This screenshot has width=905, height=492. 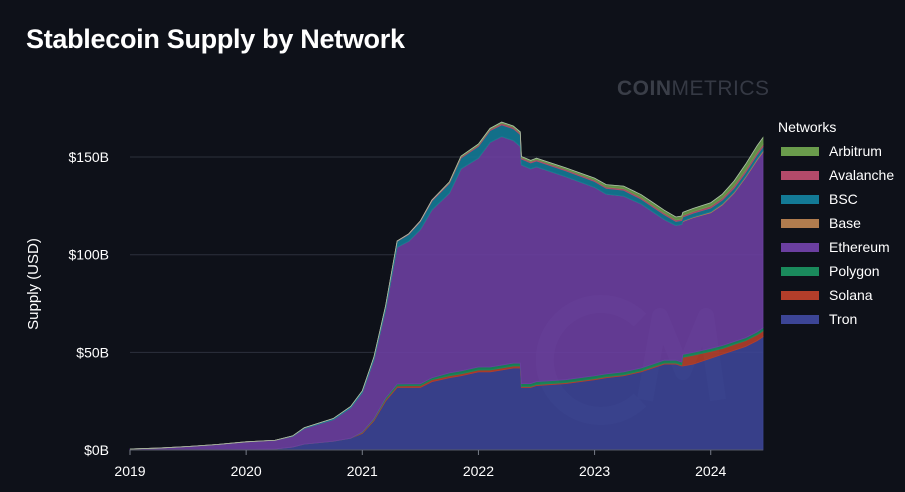 What do you see at coordinates (215, 39) in the screenshot?
I see `chart-title: Stablecoin Supply by Network` at bounding box center [215, 39].